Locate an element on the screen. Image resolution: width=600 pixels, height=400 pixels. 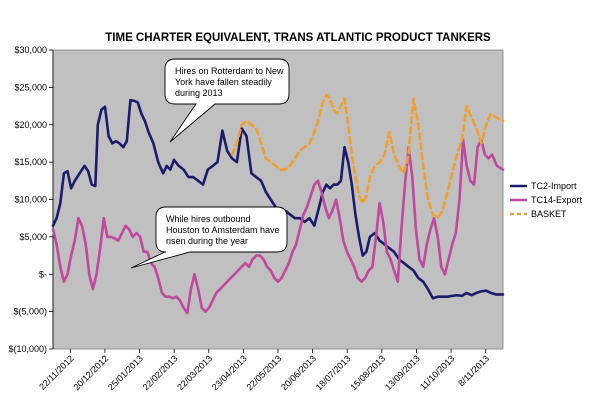
legend-item-tc2-import: TC2-Import is located at coordinates (543, 186).